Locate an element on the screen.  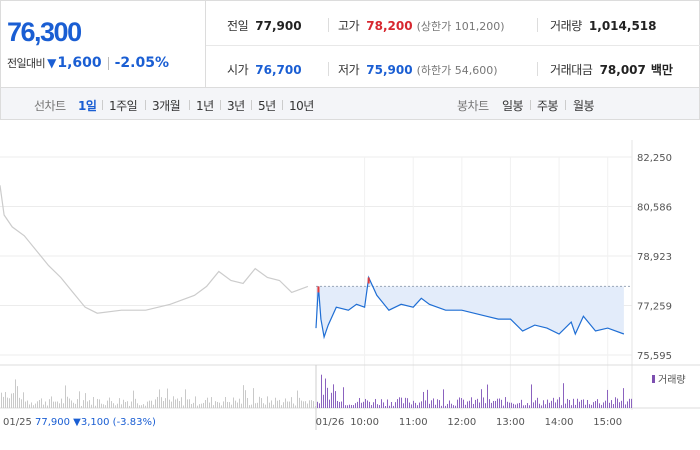
upper-limit: (상한가 101,200) is located at coordinates (460, 26).